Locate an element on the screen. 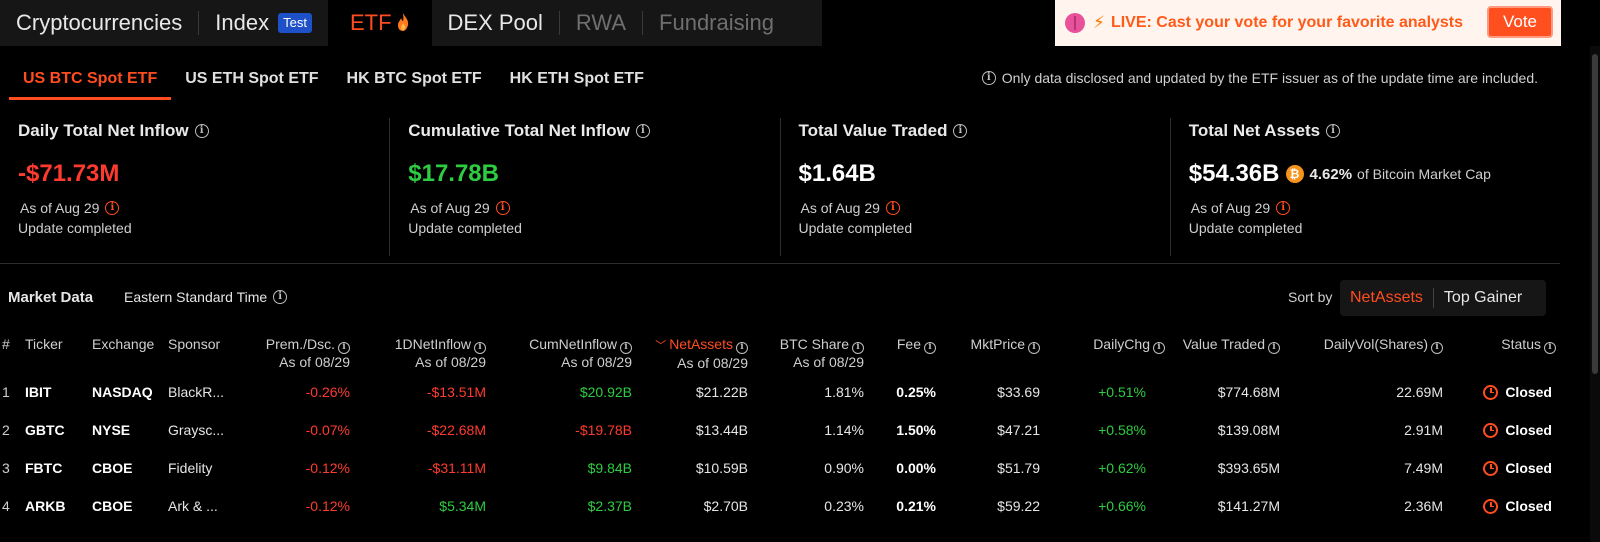  col-header-status: Status i is located at coordinates (1528, 345).